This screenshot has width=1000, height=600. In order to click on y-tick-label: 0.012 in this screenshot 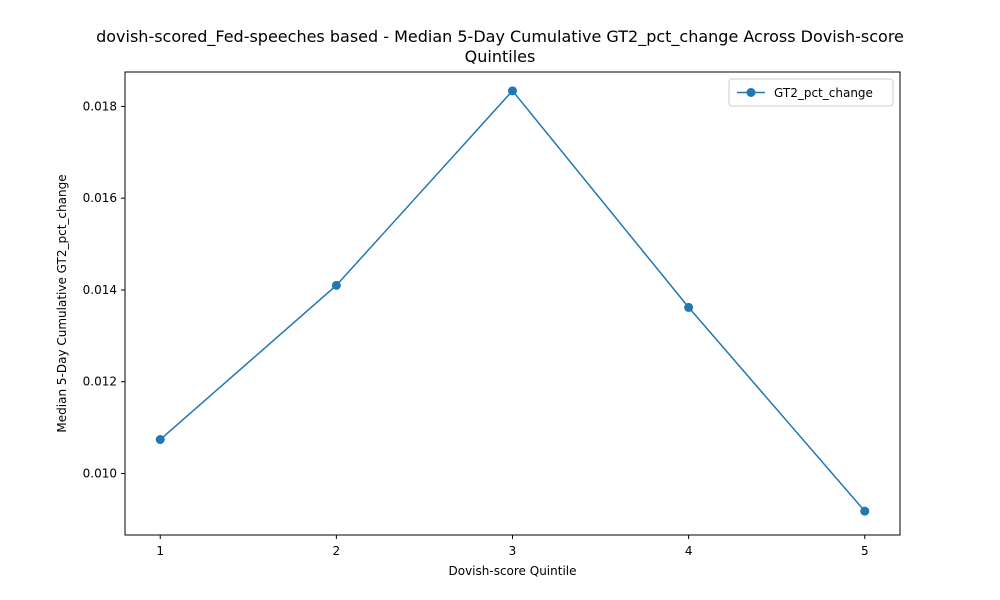, I will do `click(100, 382)`.